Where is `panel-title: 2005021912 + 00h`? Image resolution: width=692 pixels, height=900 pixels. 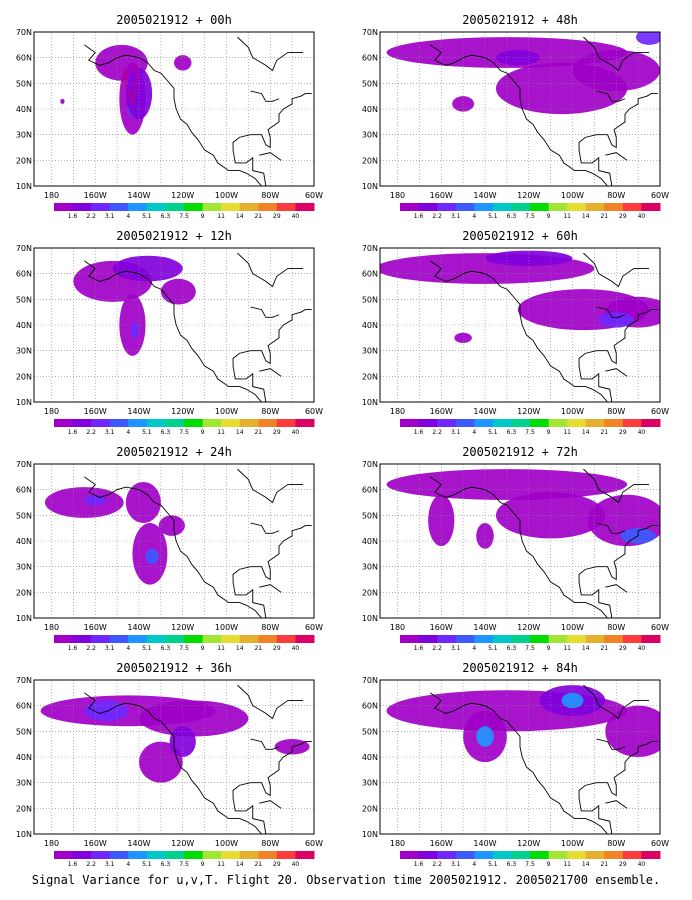
panel-title: 2005021912 + 00h is located at coordinates (174, 20).